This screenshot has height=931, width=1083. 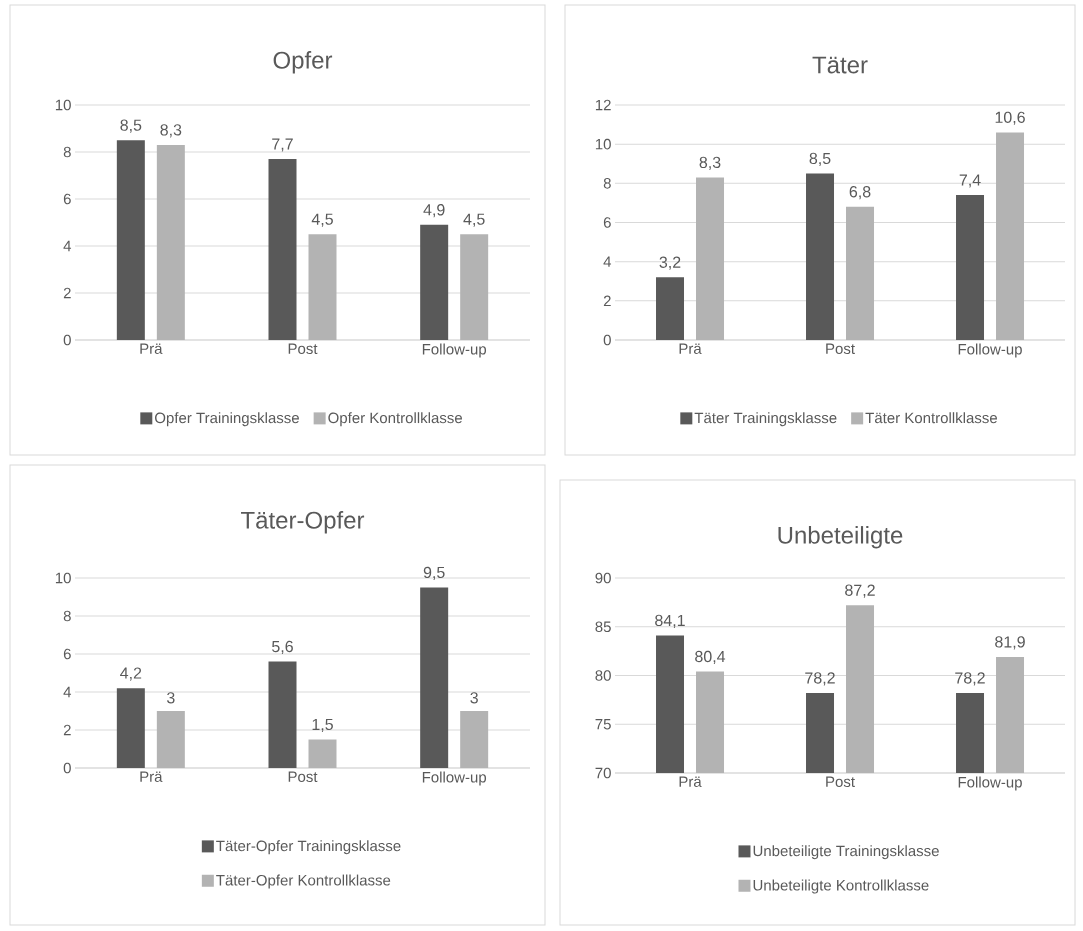 What do you see at coordinates (931, 418) in the screenshot?
I see `legend-label: Täter Kontrollklasse` at bounding box center [931, 418].